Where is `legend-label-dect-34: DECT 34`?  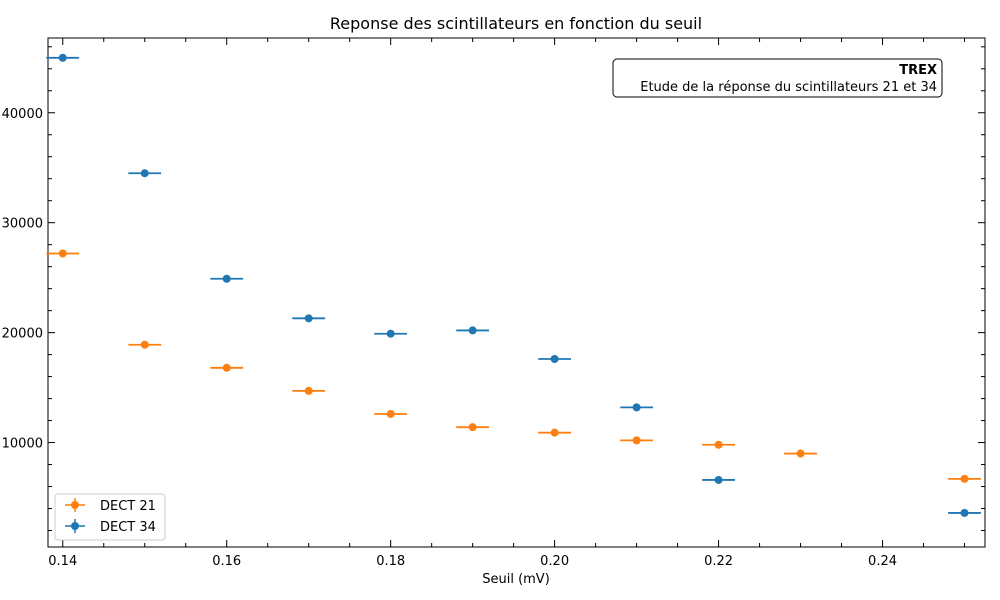
legend-label-dect-34: DECT 34 is located at coordinates (128, 527).